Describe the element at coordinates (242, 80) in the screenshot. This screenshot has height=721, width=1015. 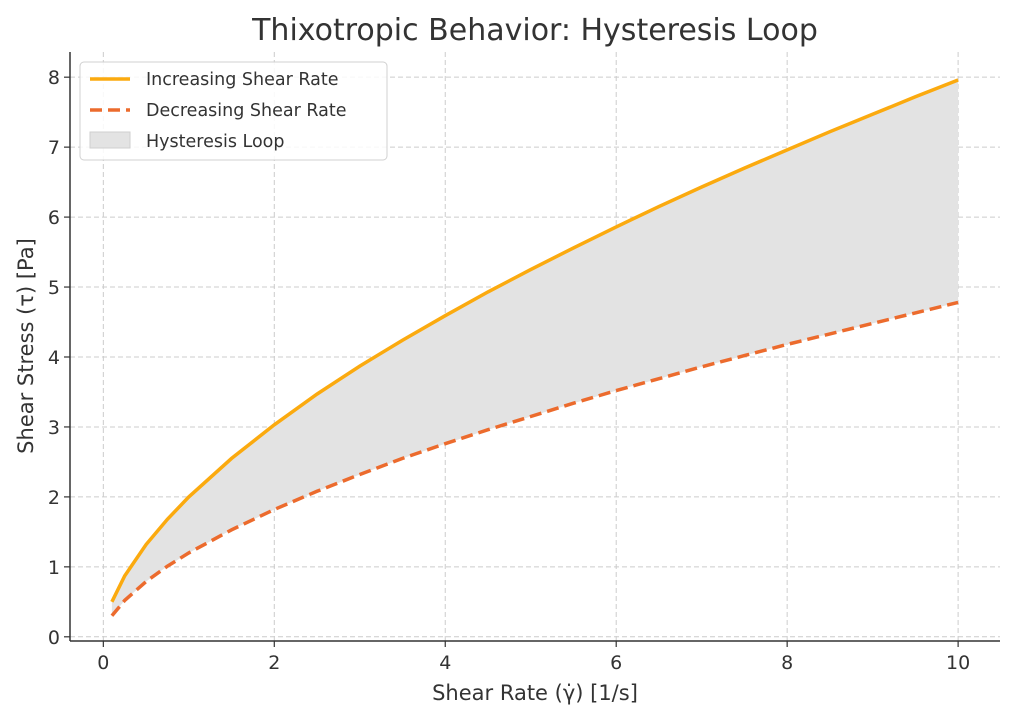
I see `legend-label-increasing: Increasing Shear Rate` at that location.